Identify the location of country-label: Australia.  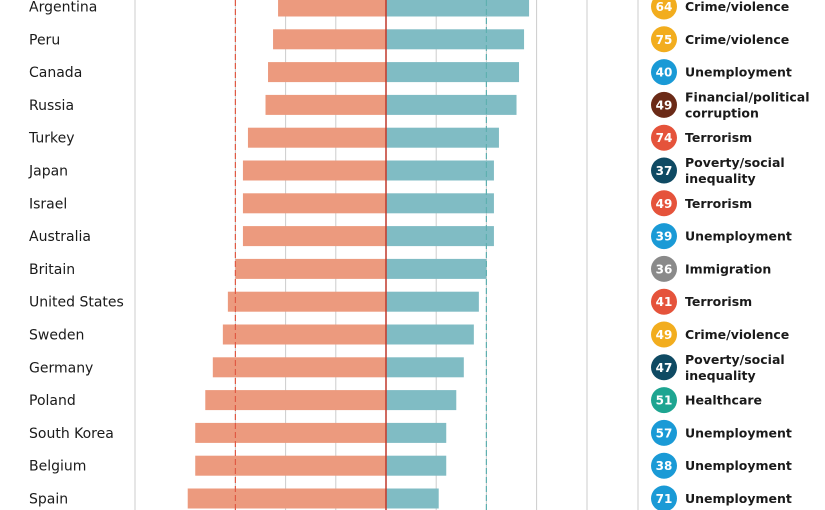
(60, 237).